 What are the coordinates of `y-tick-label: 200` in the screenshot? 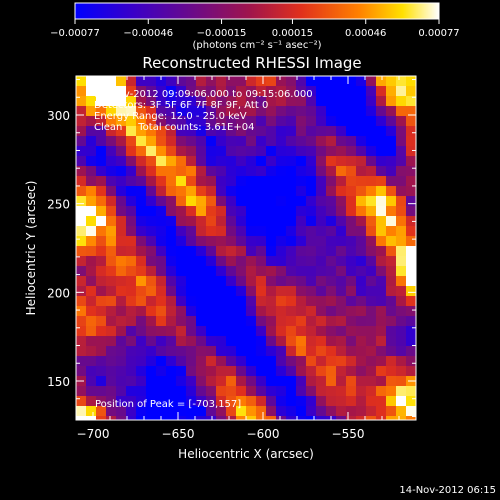 It's located at (58, 293).